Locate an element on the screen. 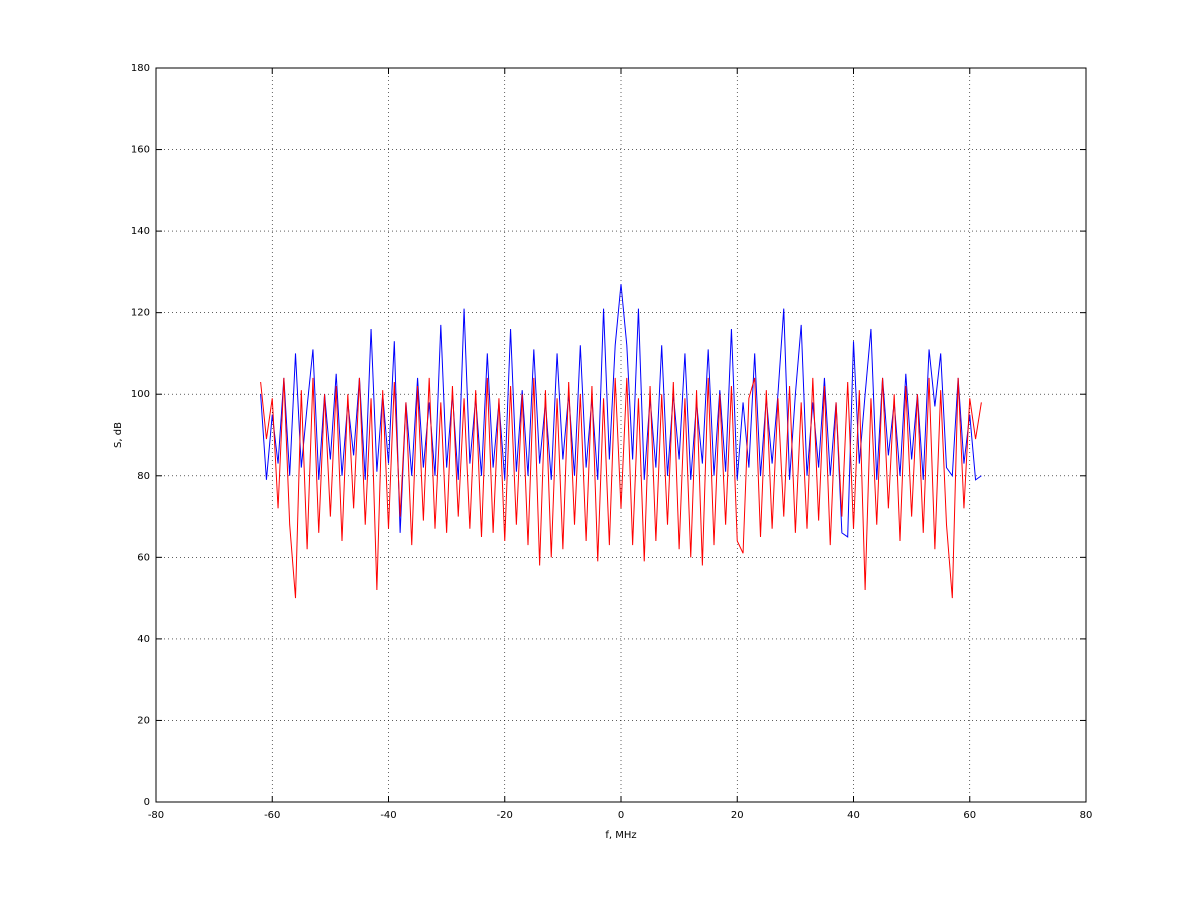  y-tick-label: 60 is located at coordinates (143, 557).